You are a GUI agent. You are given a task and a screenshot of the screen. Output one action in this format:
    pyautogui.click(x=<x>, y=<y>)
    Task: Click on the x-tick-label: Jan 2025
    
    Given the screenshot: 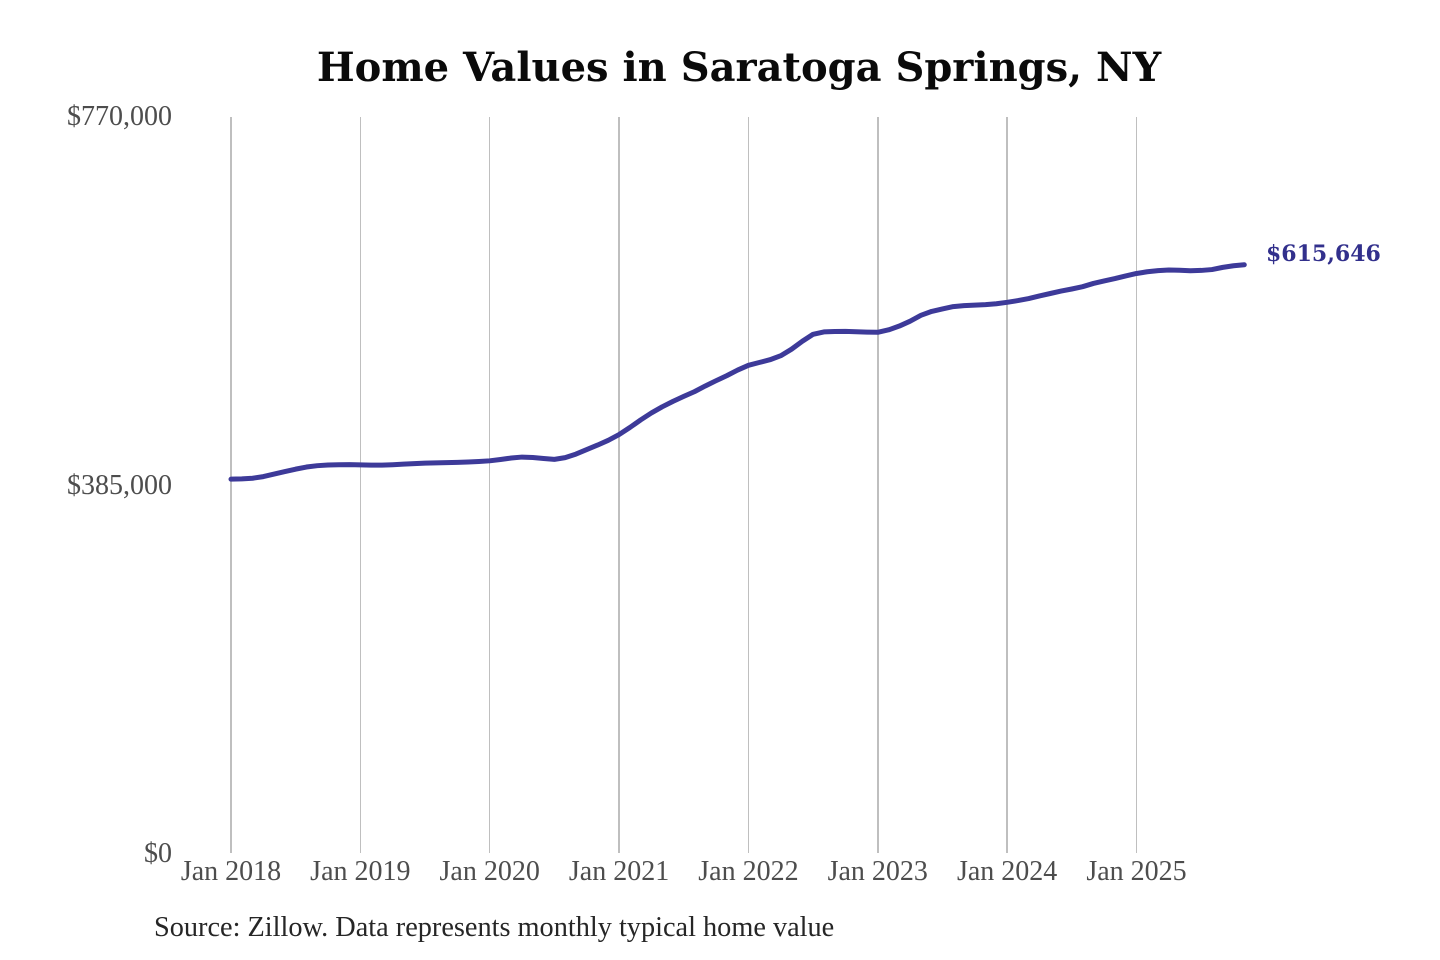 What is the action you would take?
    pyautogui.click(x=1136, y=871)
    